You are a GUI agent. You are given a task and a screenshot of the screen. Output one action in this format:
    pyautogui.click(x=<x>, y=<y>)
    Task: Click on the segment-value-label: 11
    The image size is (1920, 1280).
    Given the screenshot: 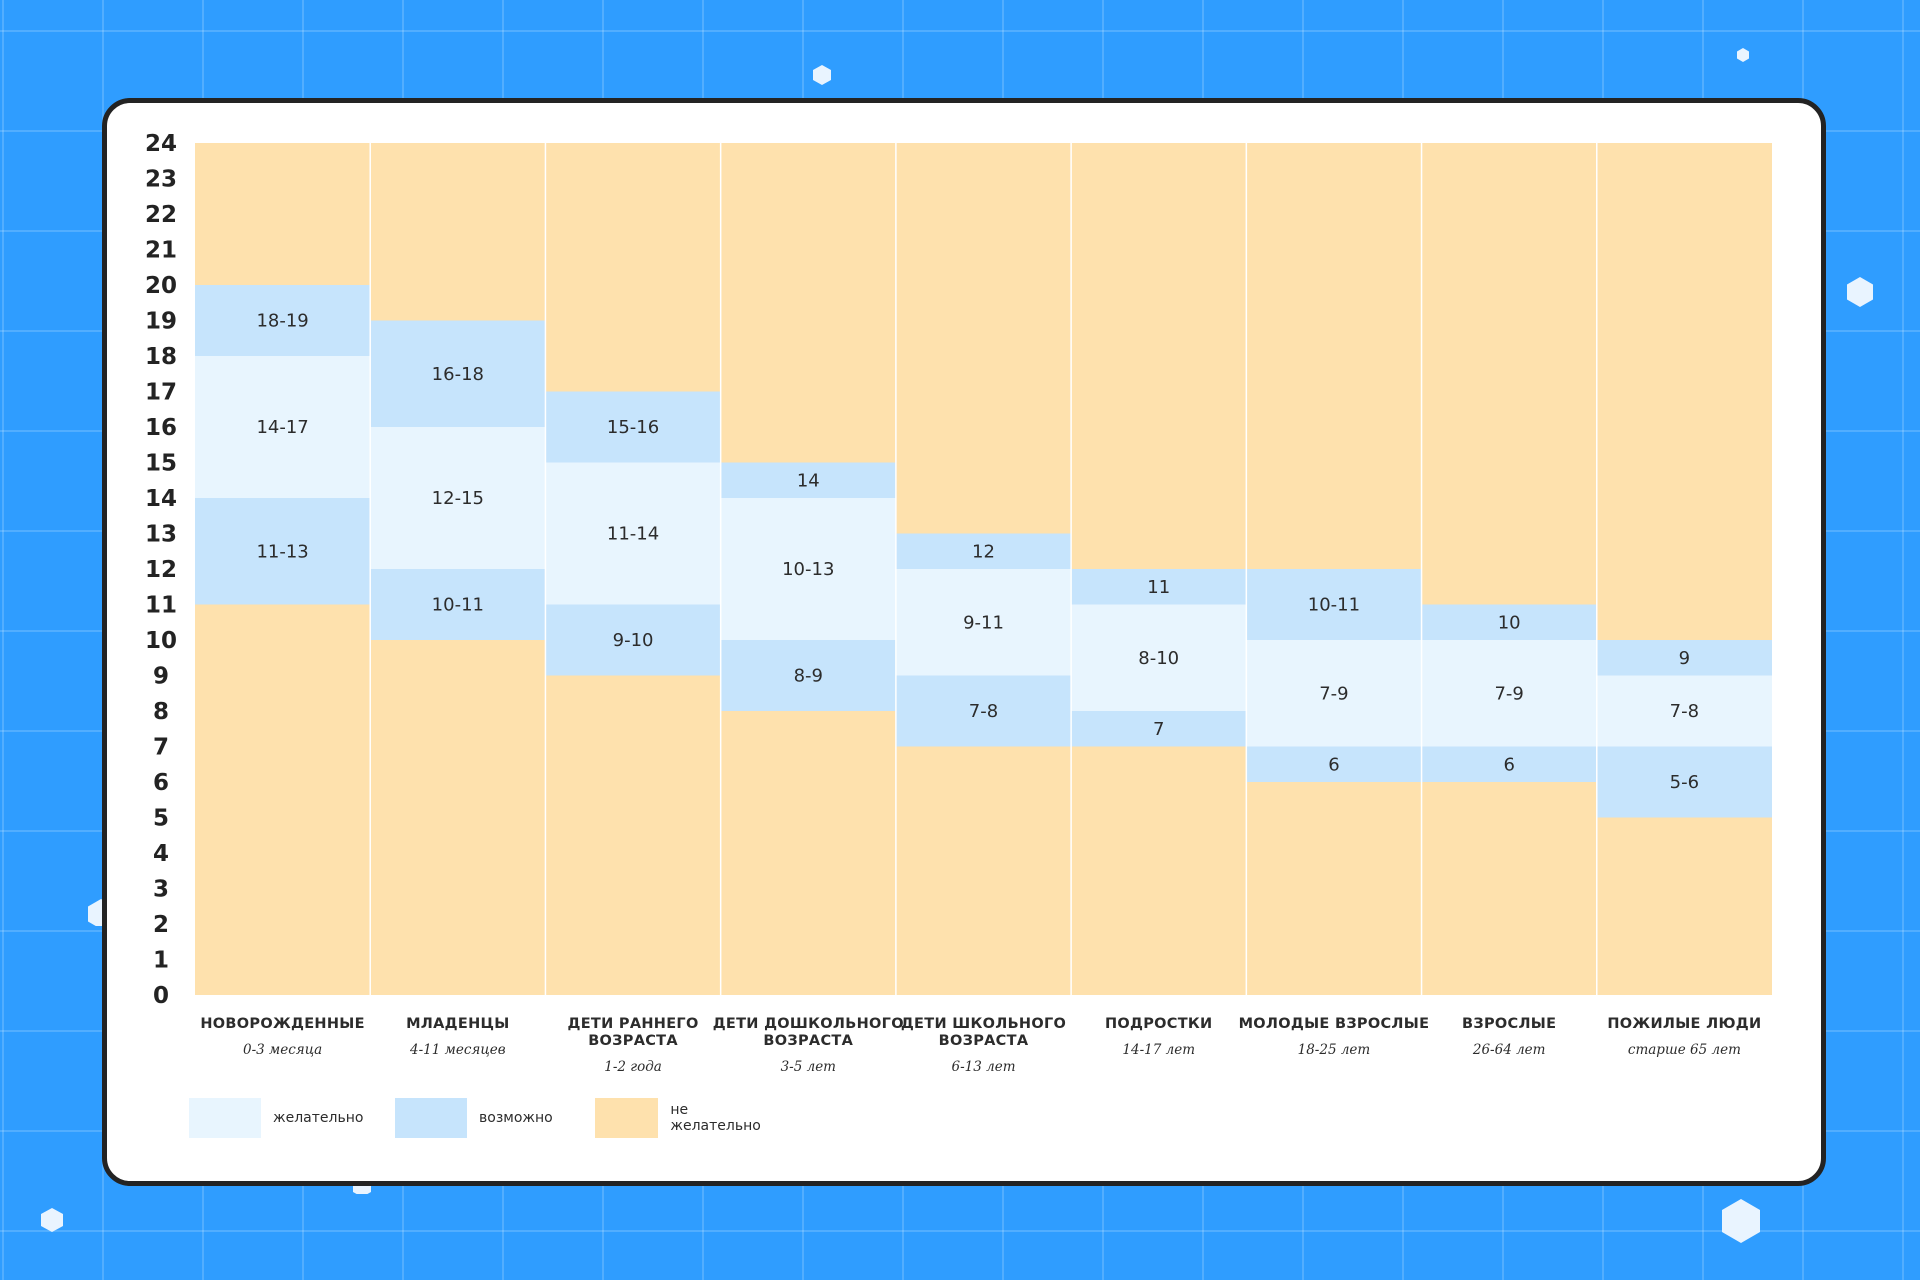 What is the action you would take?
    pyautogui.click(x=1158, y=587)
    